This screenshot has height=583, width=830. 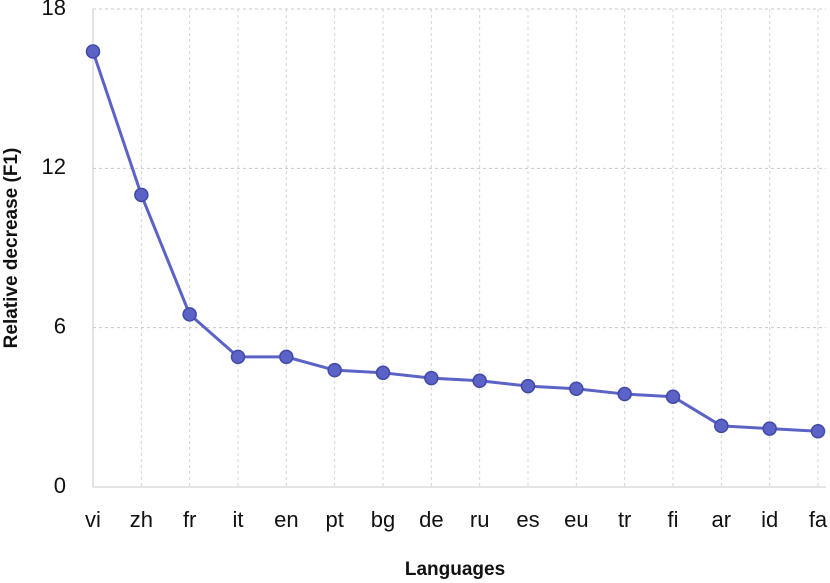 I want to click on x-tick-label: pt, so click(x=334, y=519).